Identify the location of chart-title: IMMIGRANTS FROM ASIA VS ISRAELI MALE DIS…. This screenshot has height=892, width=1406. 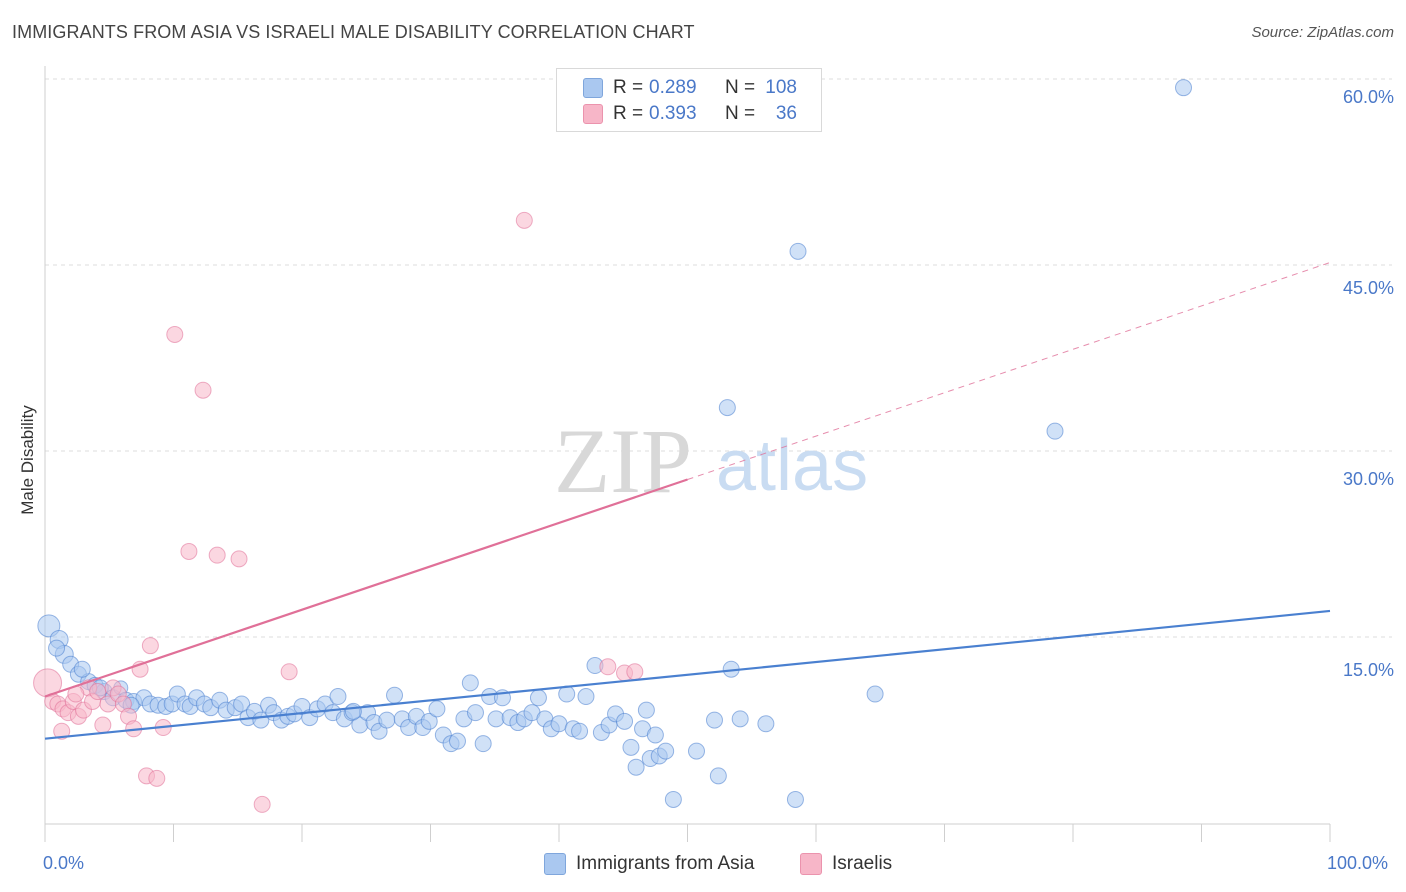
(353, 32).